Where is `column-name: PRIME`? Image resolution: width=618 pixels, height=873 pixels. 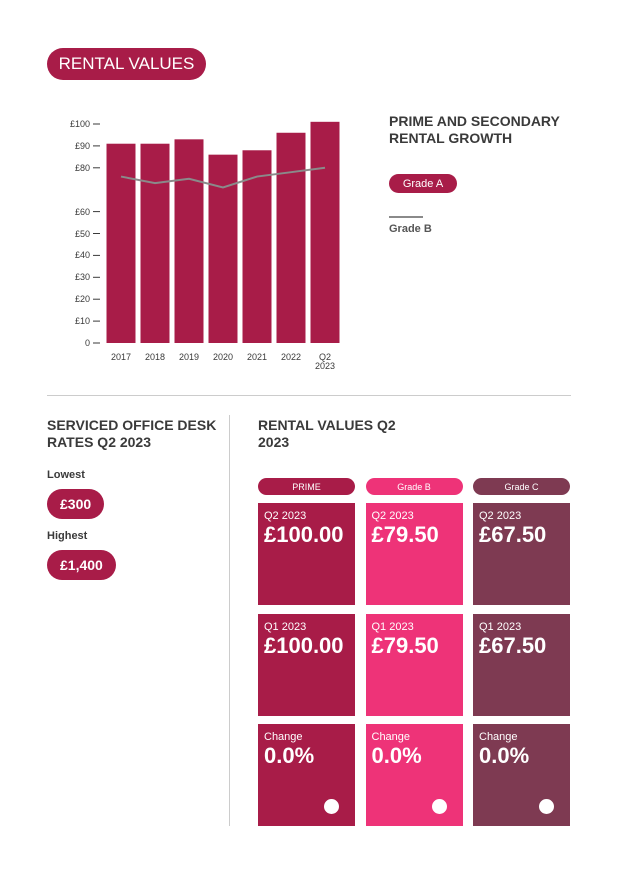 column-name: PRIME is located at coordinates (306, 486).